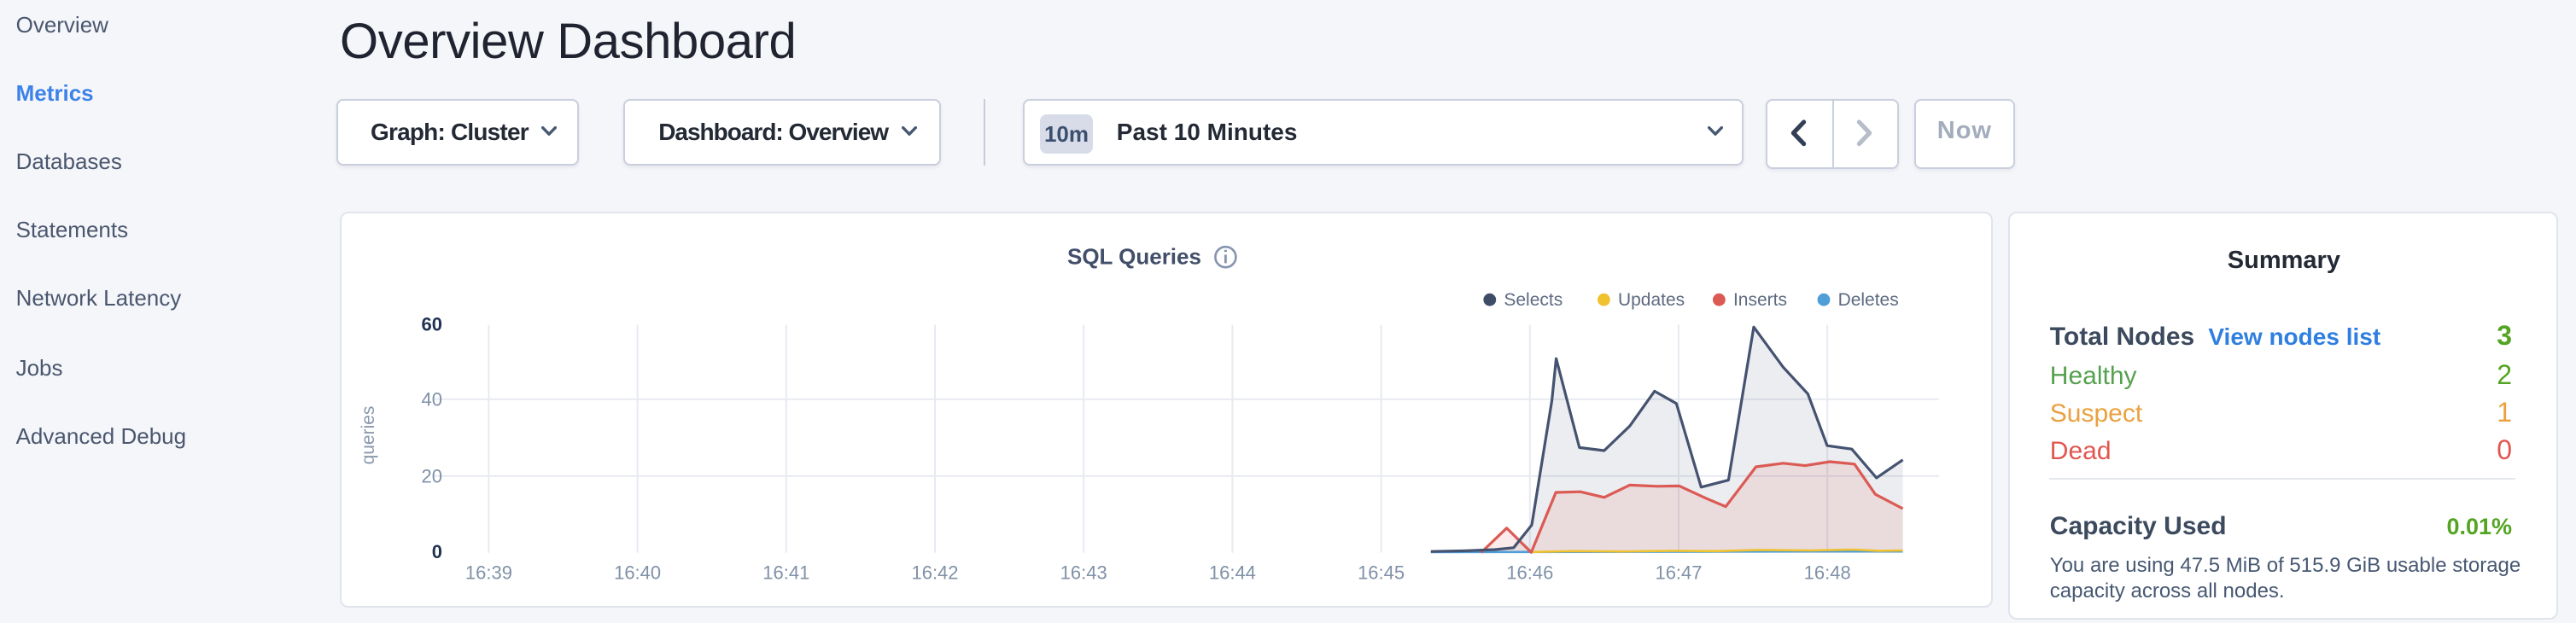 This screenshot has width=2576, height=623. Describe the element at coordinates (1380, 572) in the screenshot. I see `svg-text: 16:45` at that location.